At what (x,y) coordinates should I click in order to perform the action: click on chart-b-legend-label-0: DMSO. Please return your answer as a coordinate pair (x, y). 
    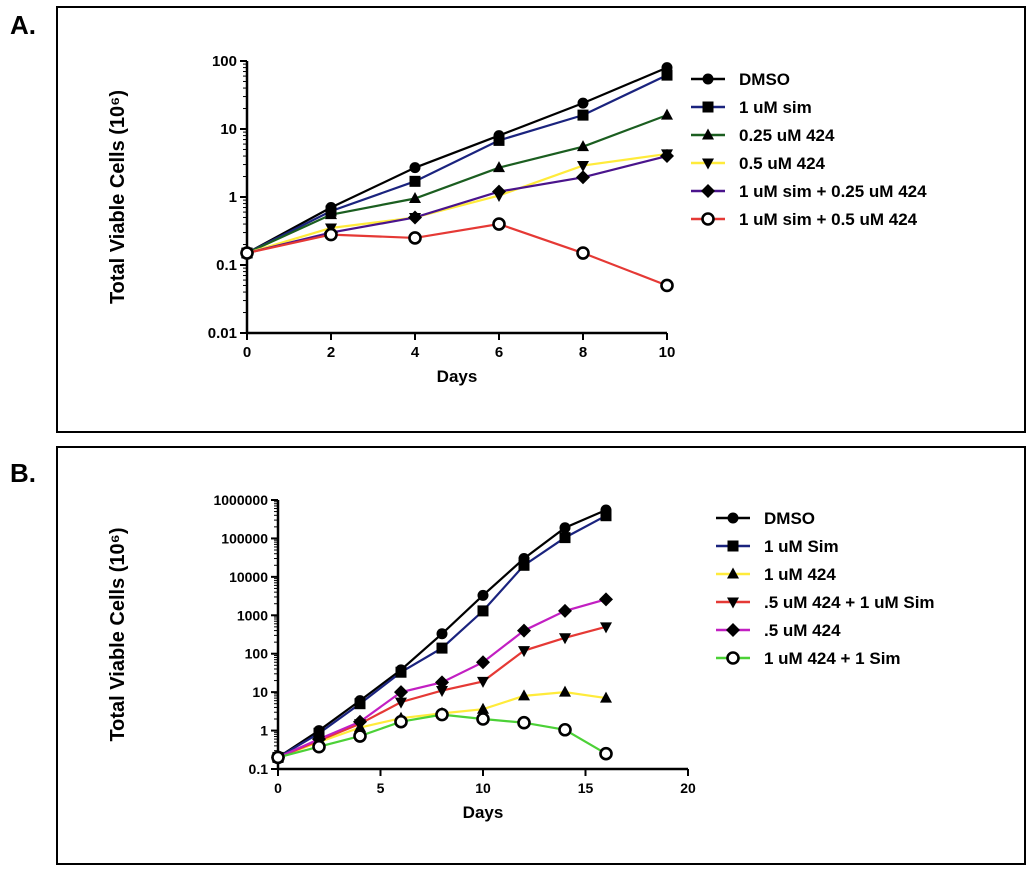
    Looking at the image, I should click on (789, 518).